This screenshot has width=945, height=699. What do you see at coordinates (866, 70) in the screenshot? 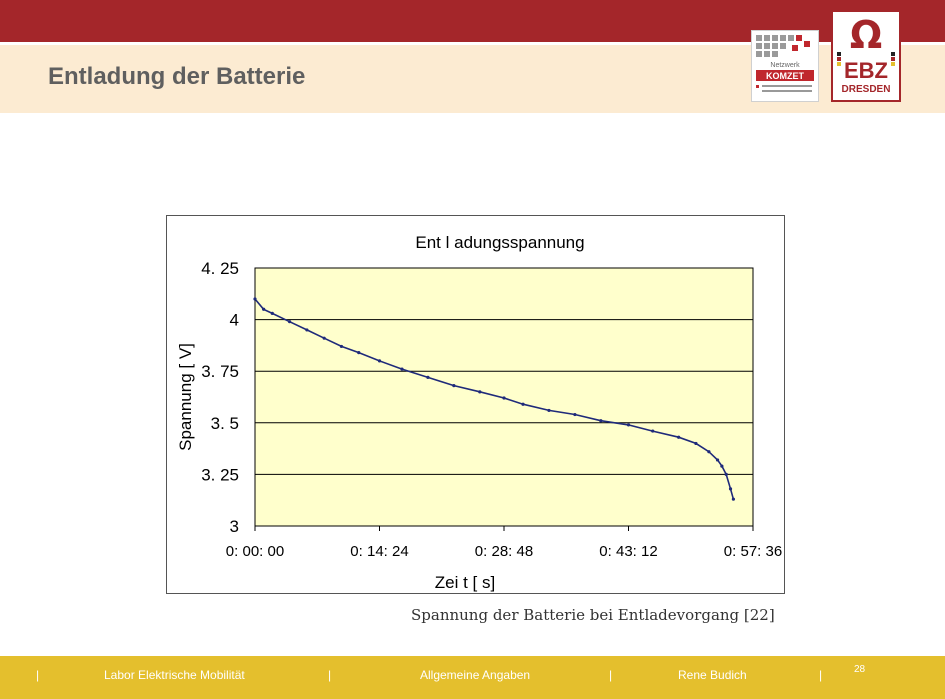
I see `ebz-line1: EBZ` at bounding box center [866, 70].